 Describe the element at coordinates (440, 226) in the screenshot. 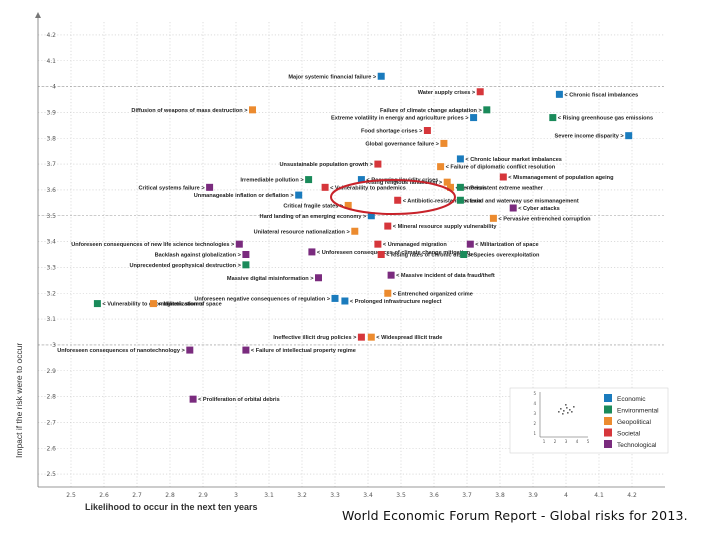

I see `data-point: < Mineral resource supply vulnerability` at that location.